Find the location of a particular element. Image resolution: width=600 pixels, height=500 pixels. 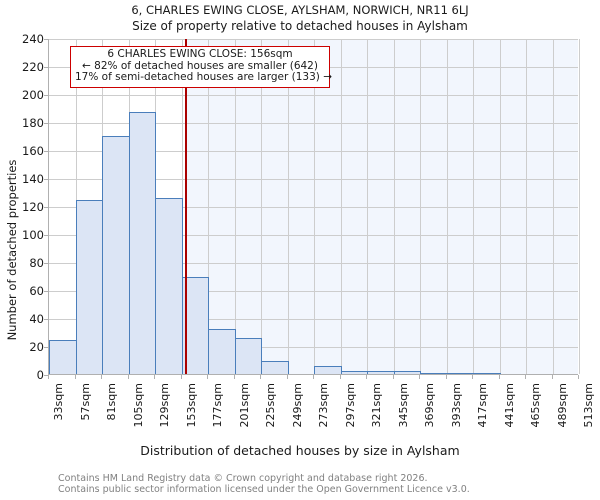

x-axis-tick-label: 57sqm is located at coordinates (85, 402).